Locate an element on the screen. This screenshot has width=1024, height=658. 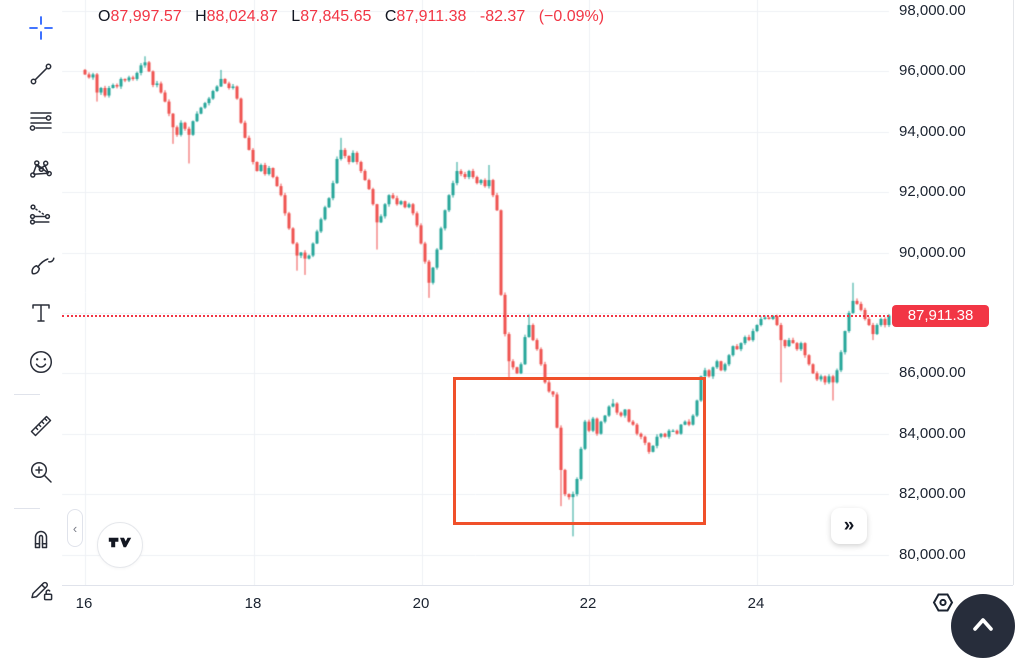
right-edge-line is located at coordinates (1013, 329).